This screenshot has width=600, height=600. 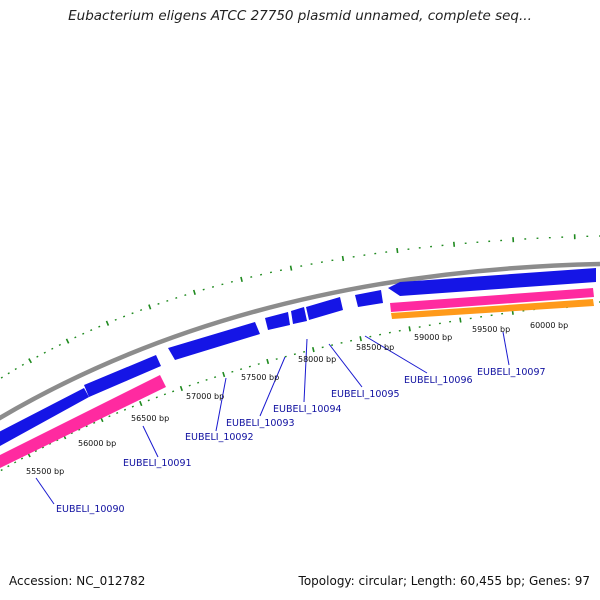 What do you see at coordinates (45, 471) in the screenshot?
I see `coordinate-label: 55500 bp` at bounding box center [45, 471].